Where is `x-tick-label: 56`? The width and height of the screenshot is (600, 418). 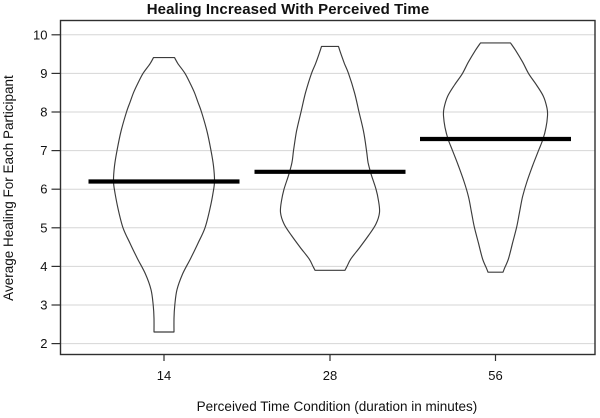
x-tick-label: 56 is located at coordinates (495, 375).